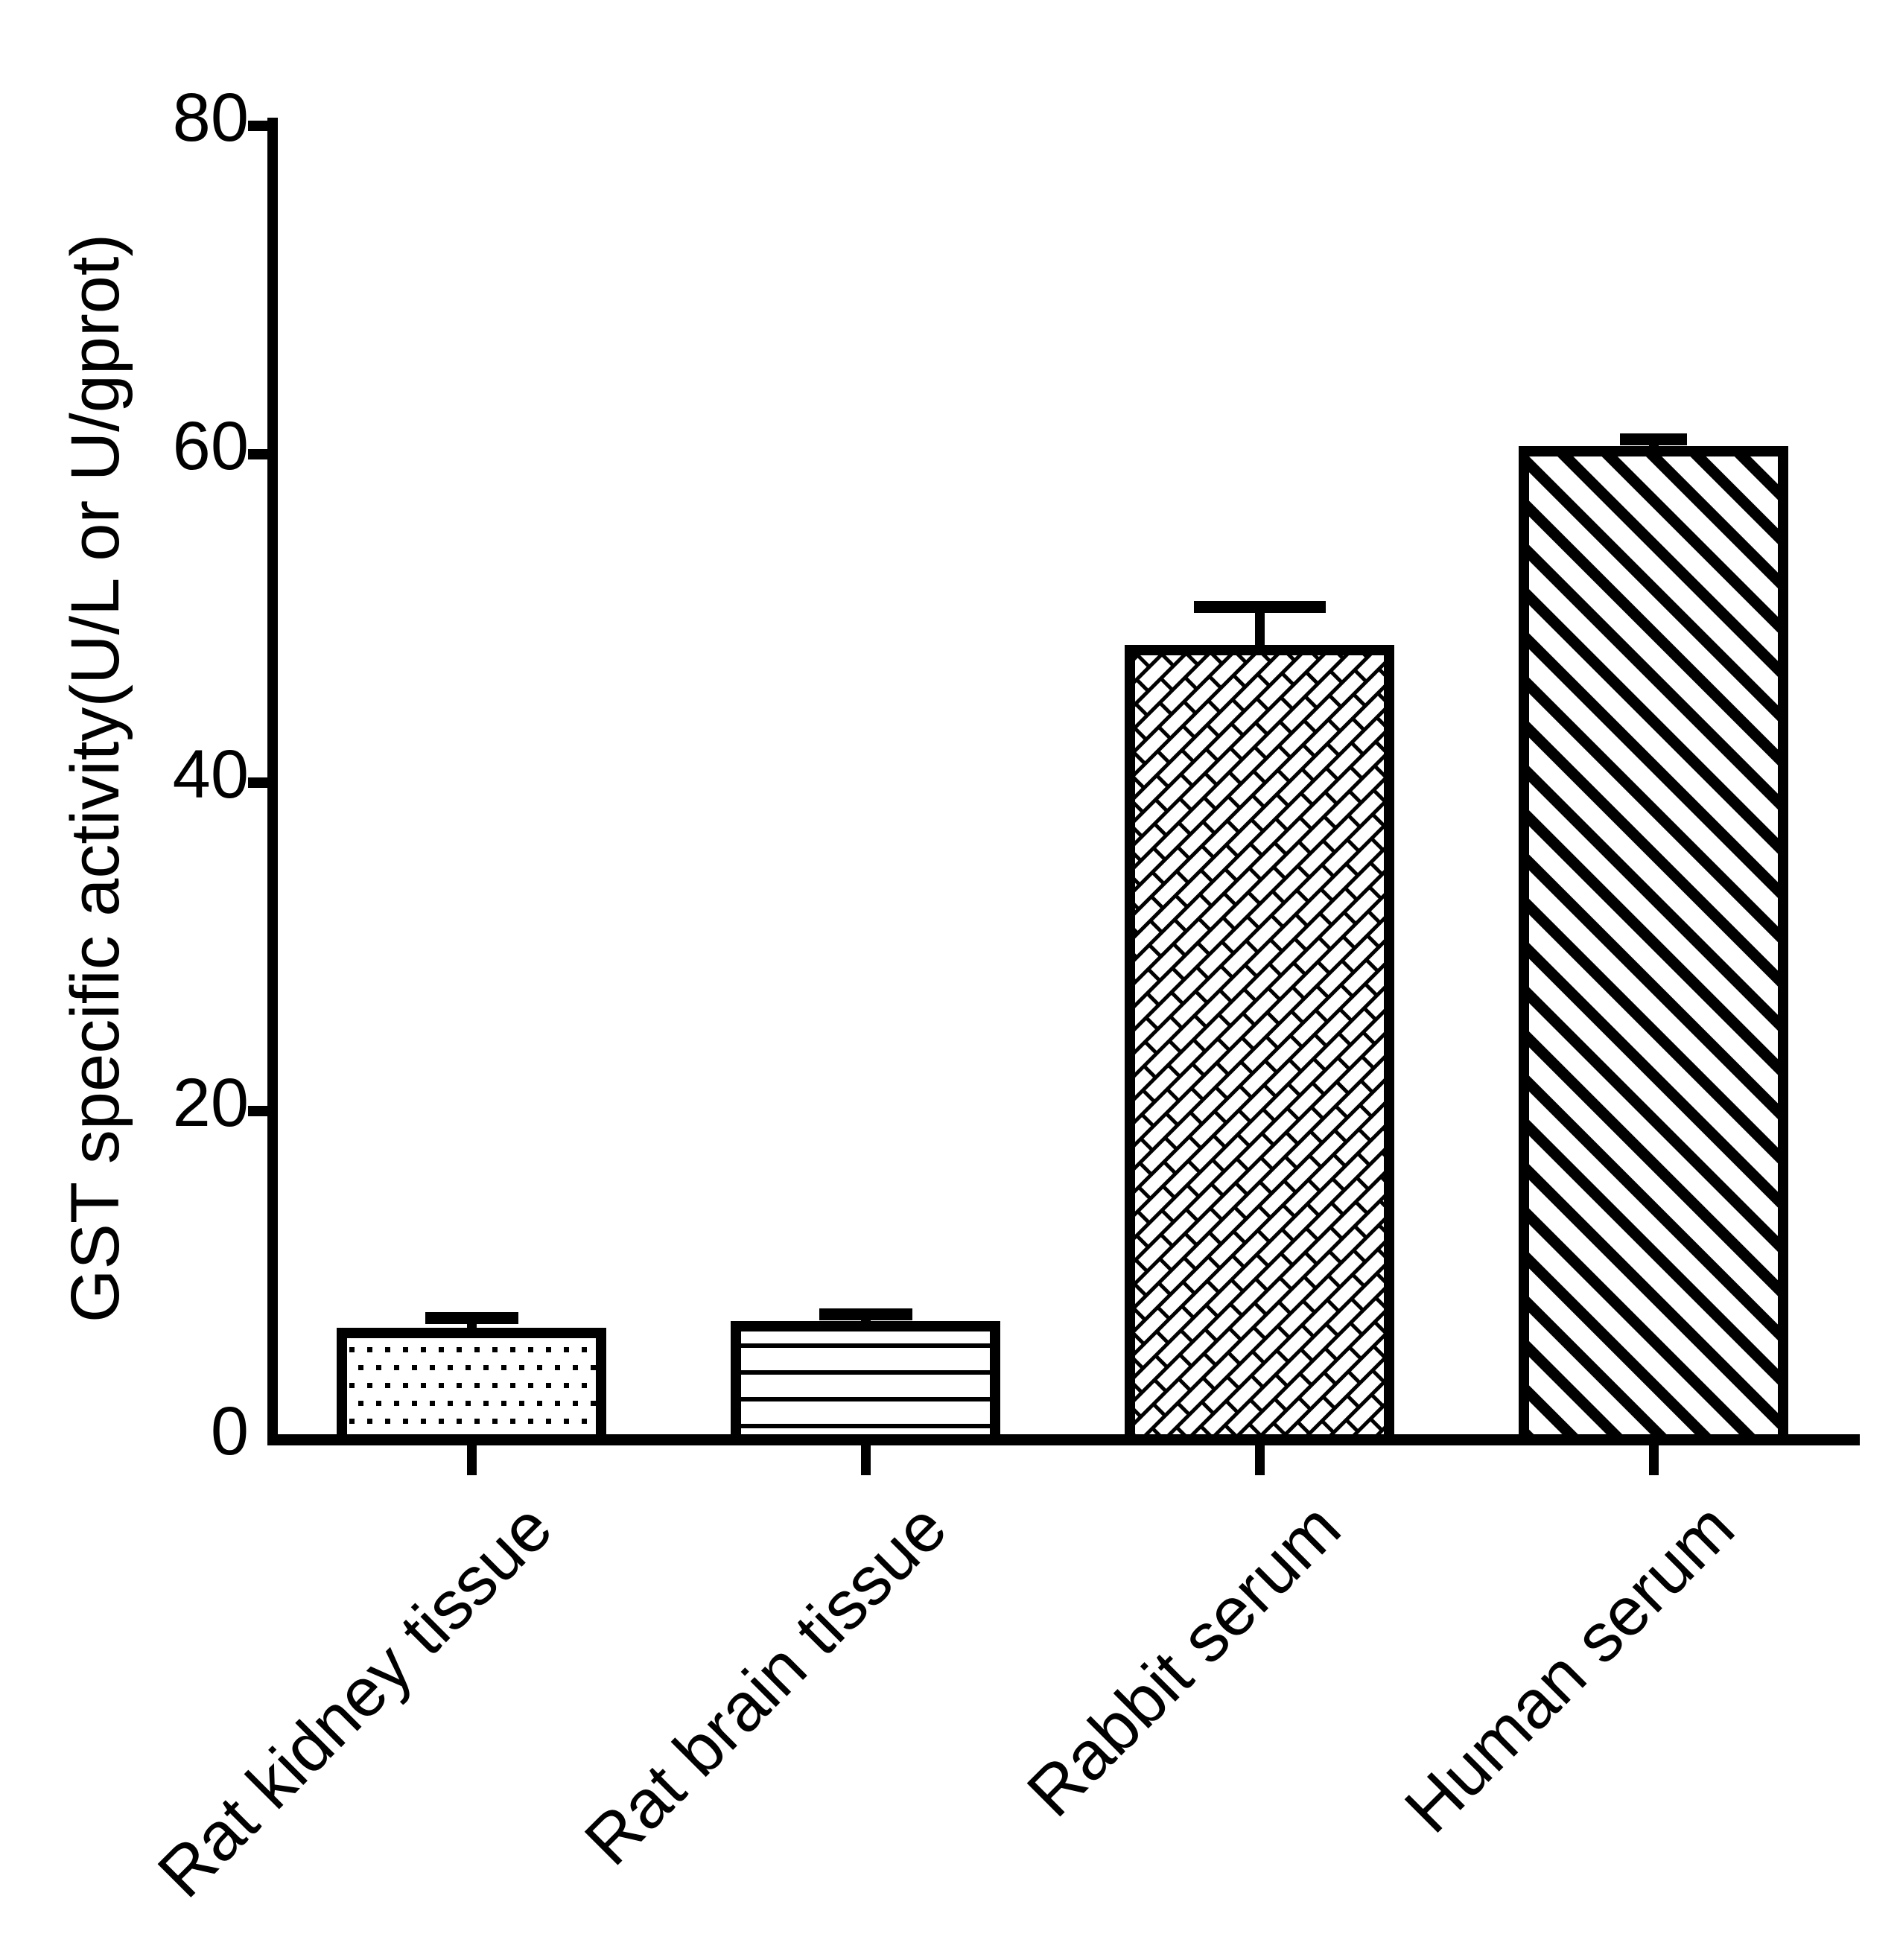  I want to click on y-tick-label: 0, so click(229, 1431).